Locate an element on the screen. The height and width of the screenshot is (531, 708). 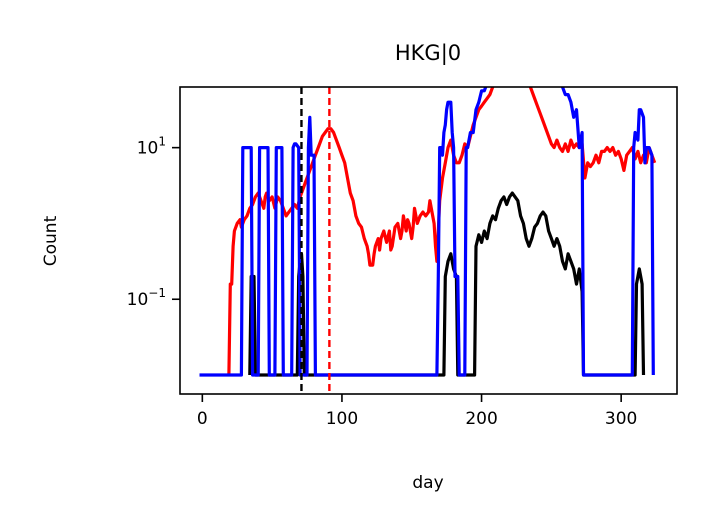
x-axis: 0 100 200 300 is located at coordinates (417, 411).